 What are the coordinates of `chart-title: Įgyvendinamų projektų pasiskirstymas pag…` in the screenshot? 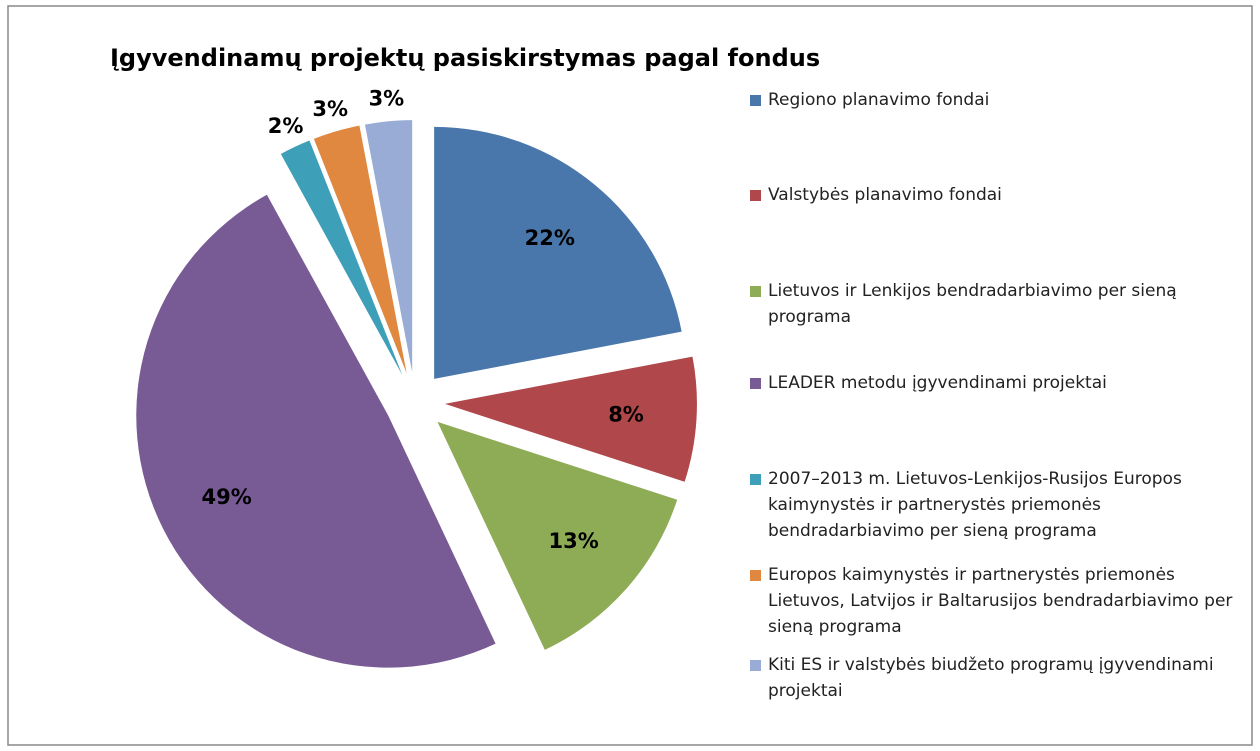 It's located at (465, 58).